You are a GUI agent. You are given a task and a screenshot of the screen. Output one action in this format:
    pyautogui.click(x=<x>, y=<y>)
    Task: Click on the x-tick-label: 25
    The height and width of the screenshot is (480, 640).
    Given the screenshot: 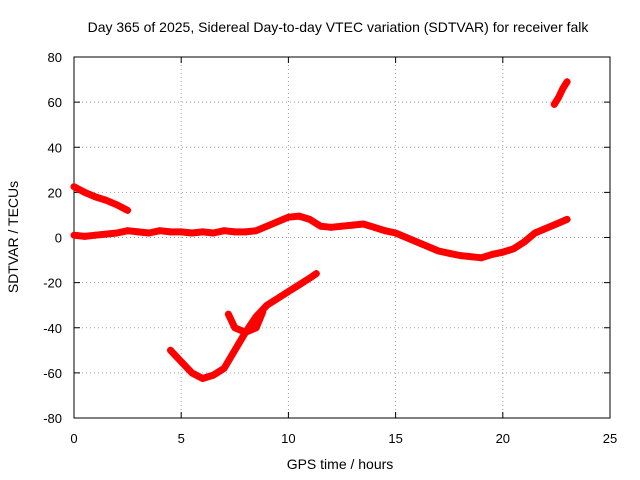 What is the action you would take?
    pyautogui.click(x=610, y=438)
    